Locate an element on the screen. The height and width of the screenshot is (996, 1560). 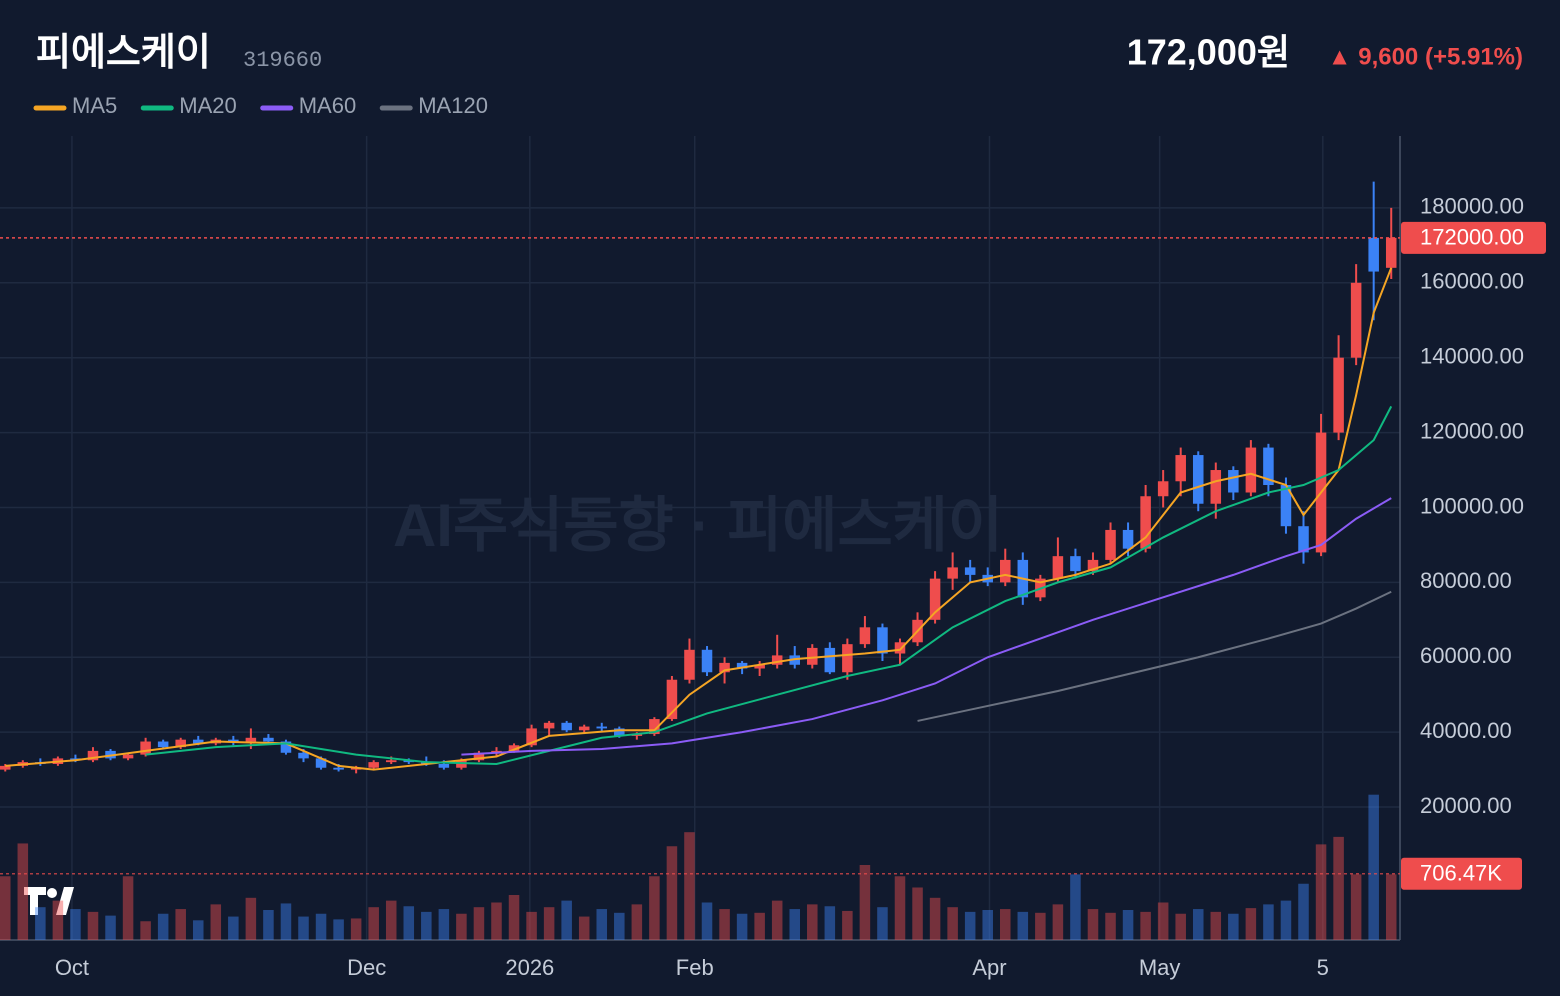
y-tick-label: 40000.00 is located at coordinates (1466, 730).